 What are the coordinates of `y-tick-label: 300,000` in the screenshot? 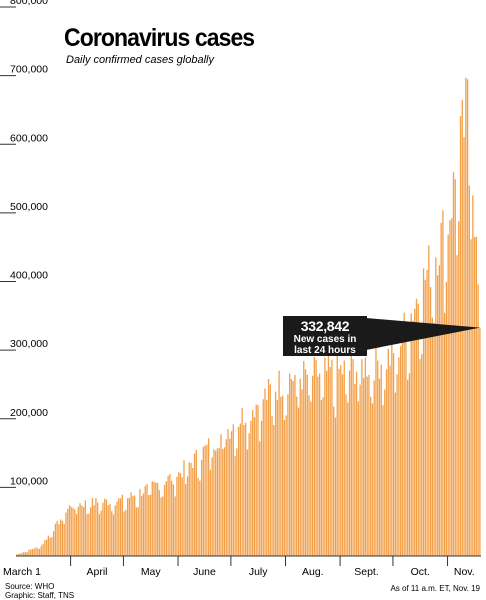 It's located at (29, 344).